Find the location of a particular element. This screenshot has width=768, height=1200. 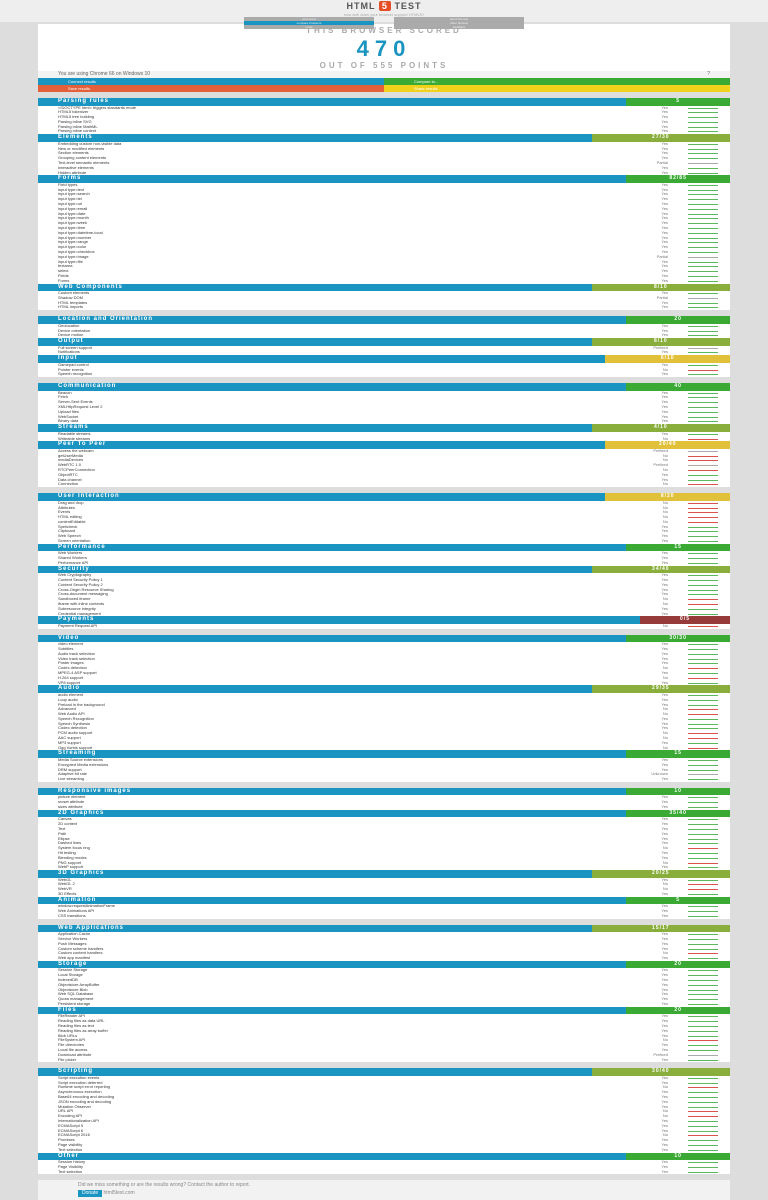

feature-row: HTML templates Yes is located at coordinates (384, 303).